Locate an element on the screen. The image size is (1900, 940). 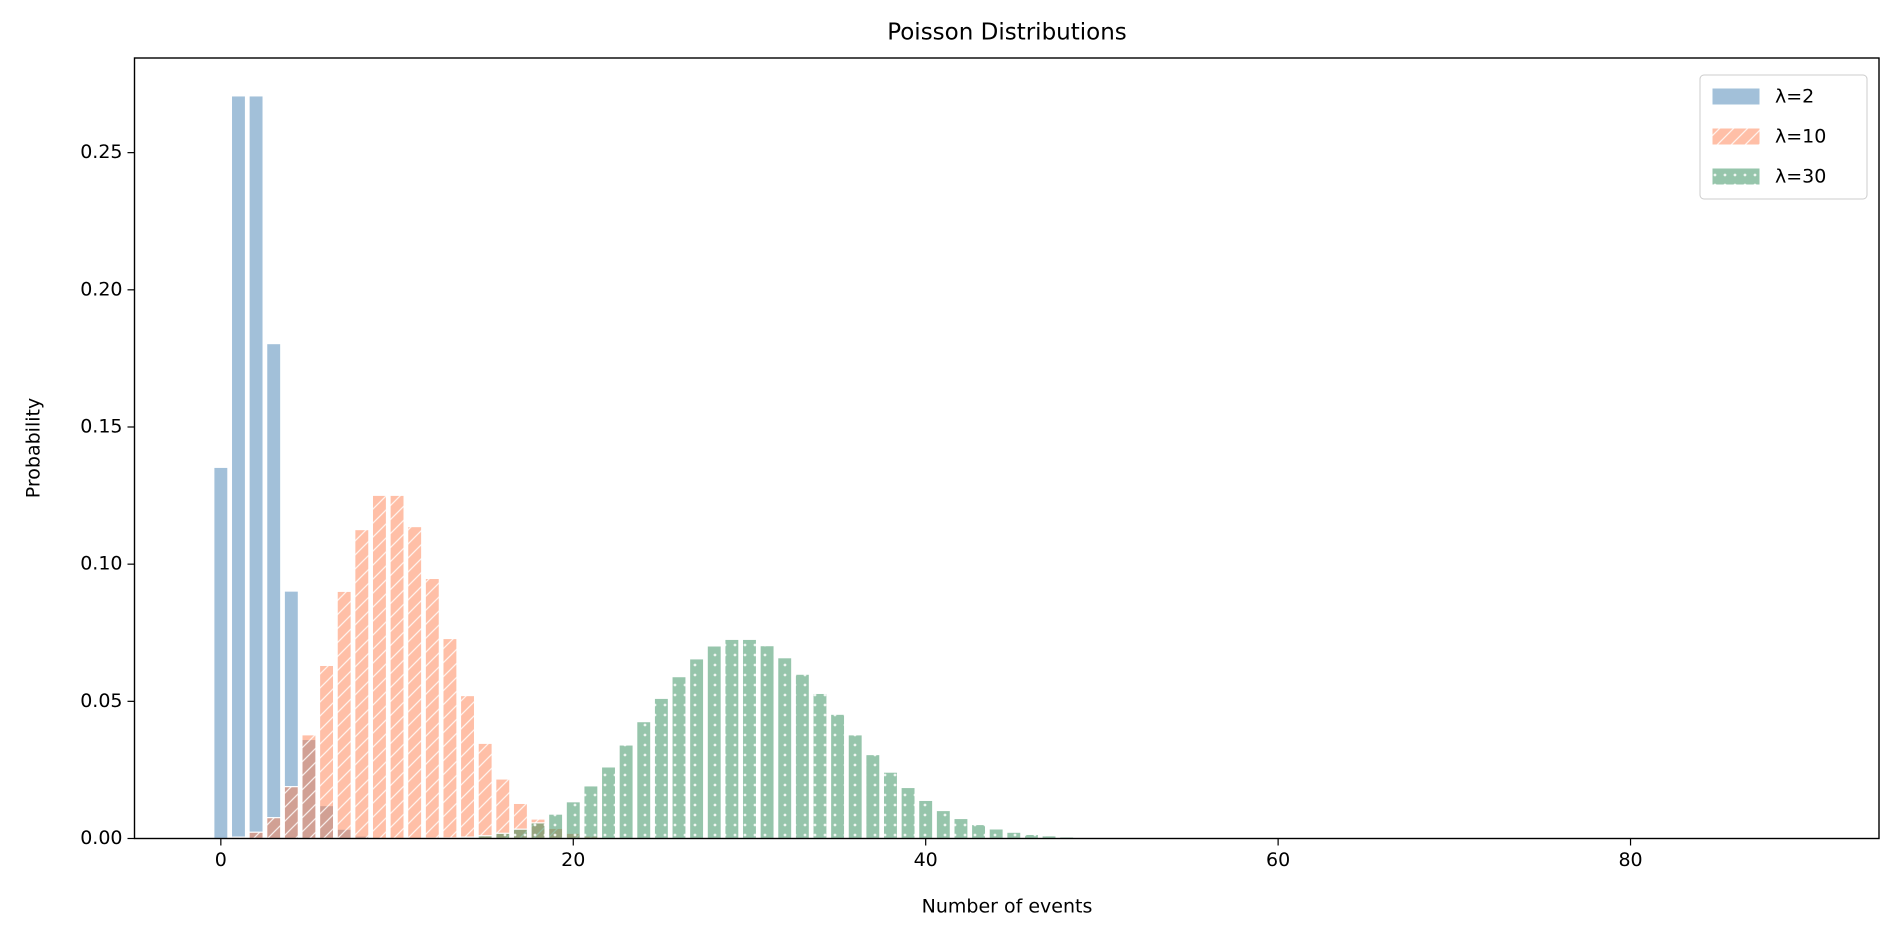
chart-title: Poisson Distributions is located at coordinates (1007, 33).